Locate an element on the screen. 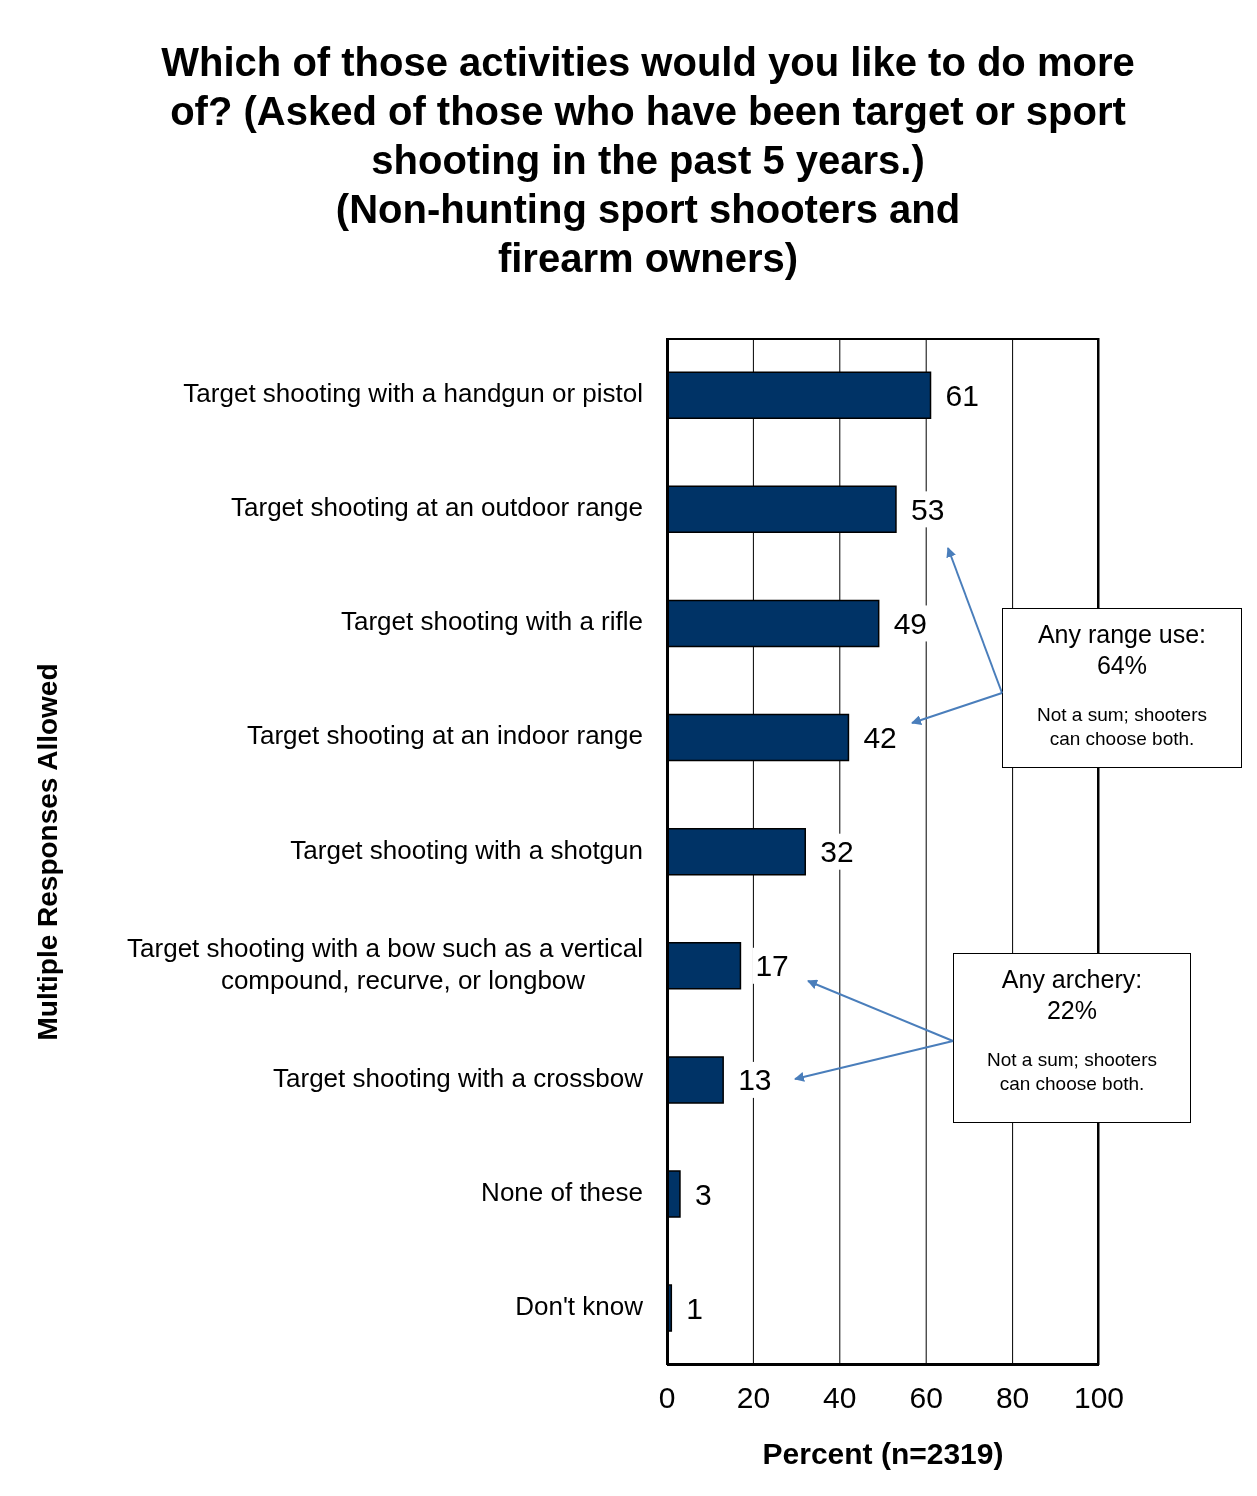 The width and height of the screenshot is (1257, 1496). x-tick-label: 100 is located at coordinates (1099, 1398).